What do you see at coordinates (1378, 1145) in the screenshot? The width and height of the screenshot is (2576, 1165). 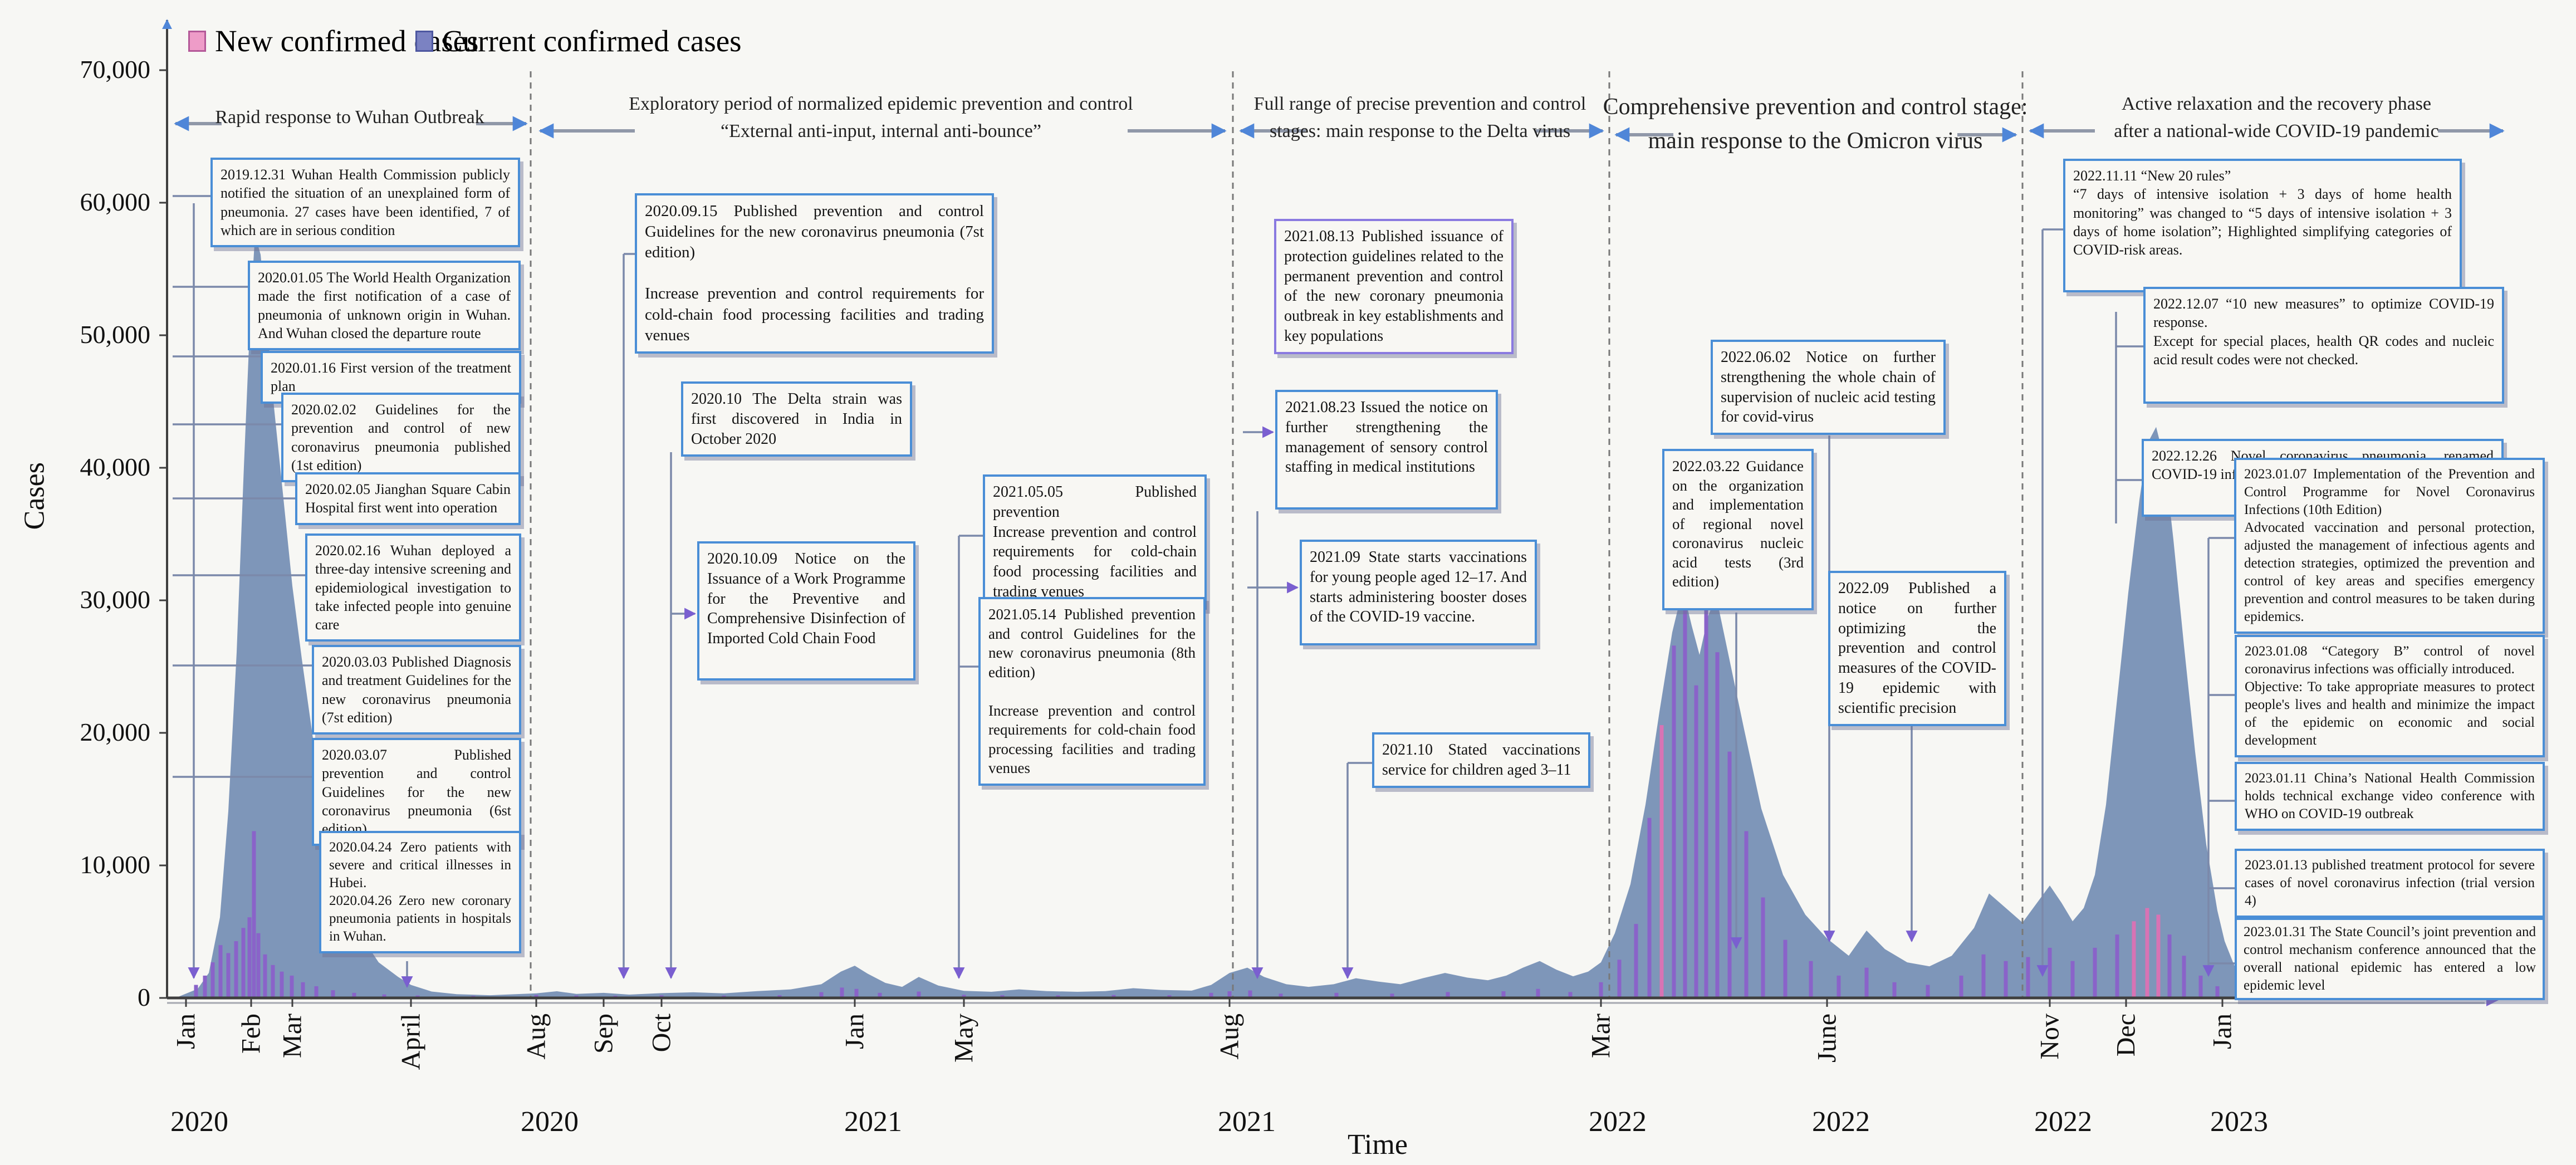 I see `x-axis-title: Time` at bounding box center [1378, 1145].